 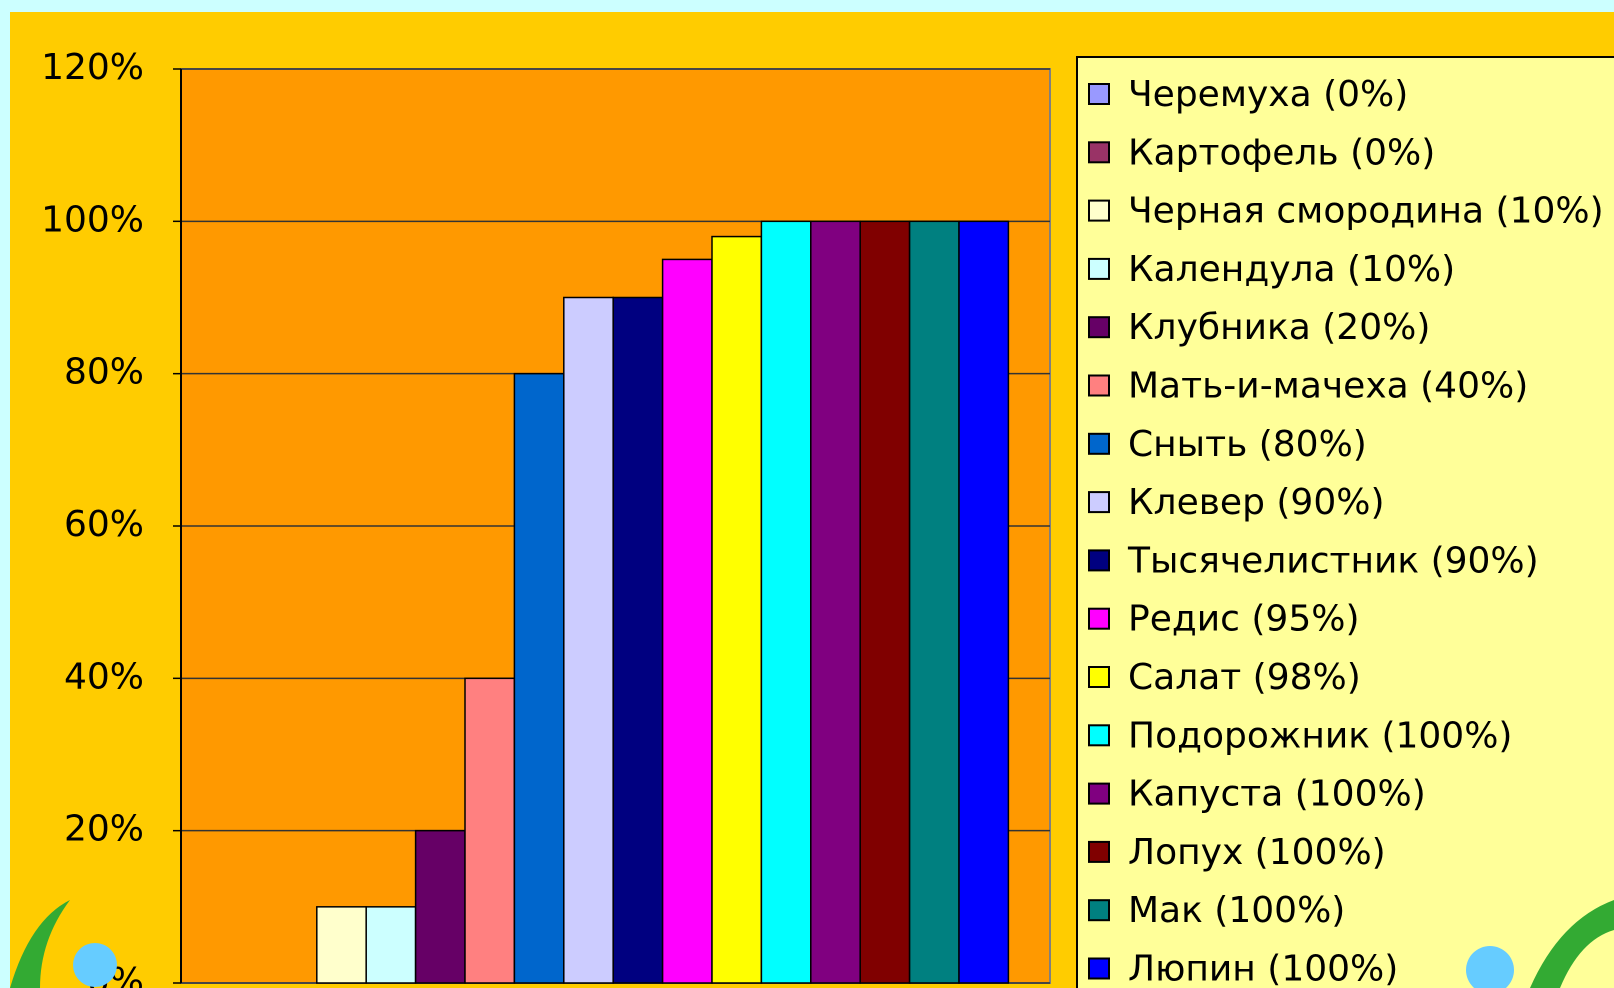 I want to click on legend-label: Картофель (0%), so click(x=1281, y=152).